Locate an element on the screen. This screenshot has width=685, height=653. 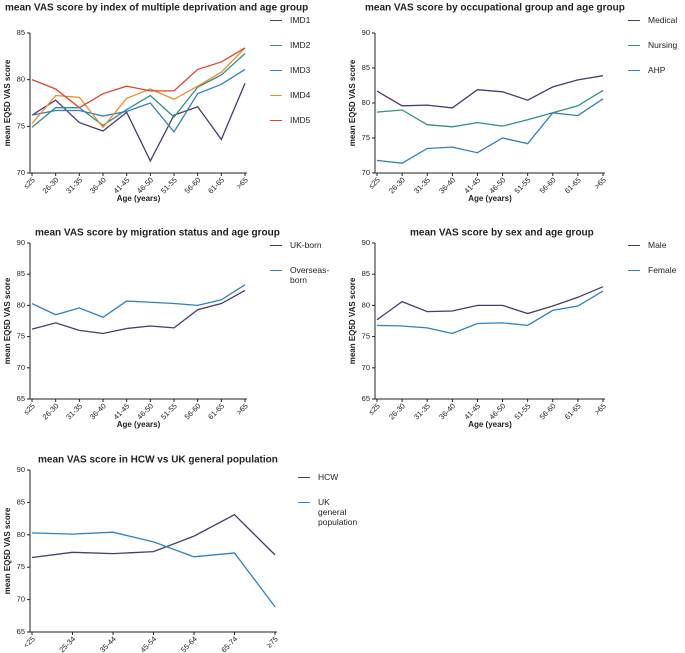
legend-label: UK general population is located at coordinates (338, 512).